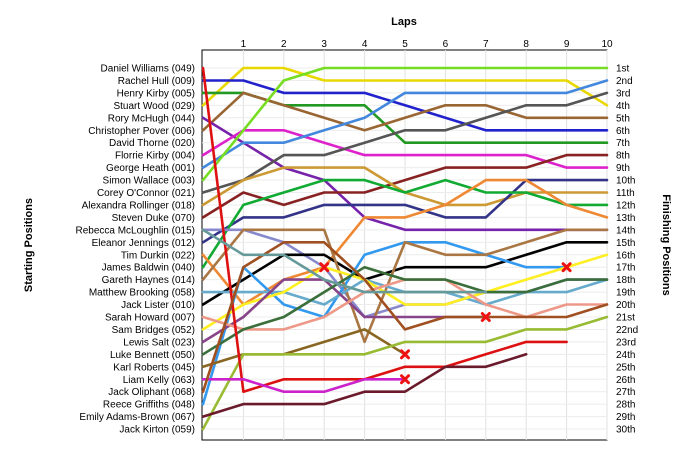 This screenshot has width=700, height=450. Describe the element at coordinates (135, 230) in the screenshot. I see `starting-position-label: Rebecca McLoughlin (015)` at that location.